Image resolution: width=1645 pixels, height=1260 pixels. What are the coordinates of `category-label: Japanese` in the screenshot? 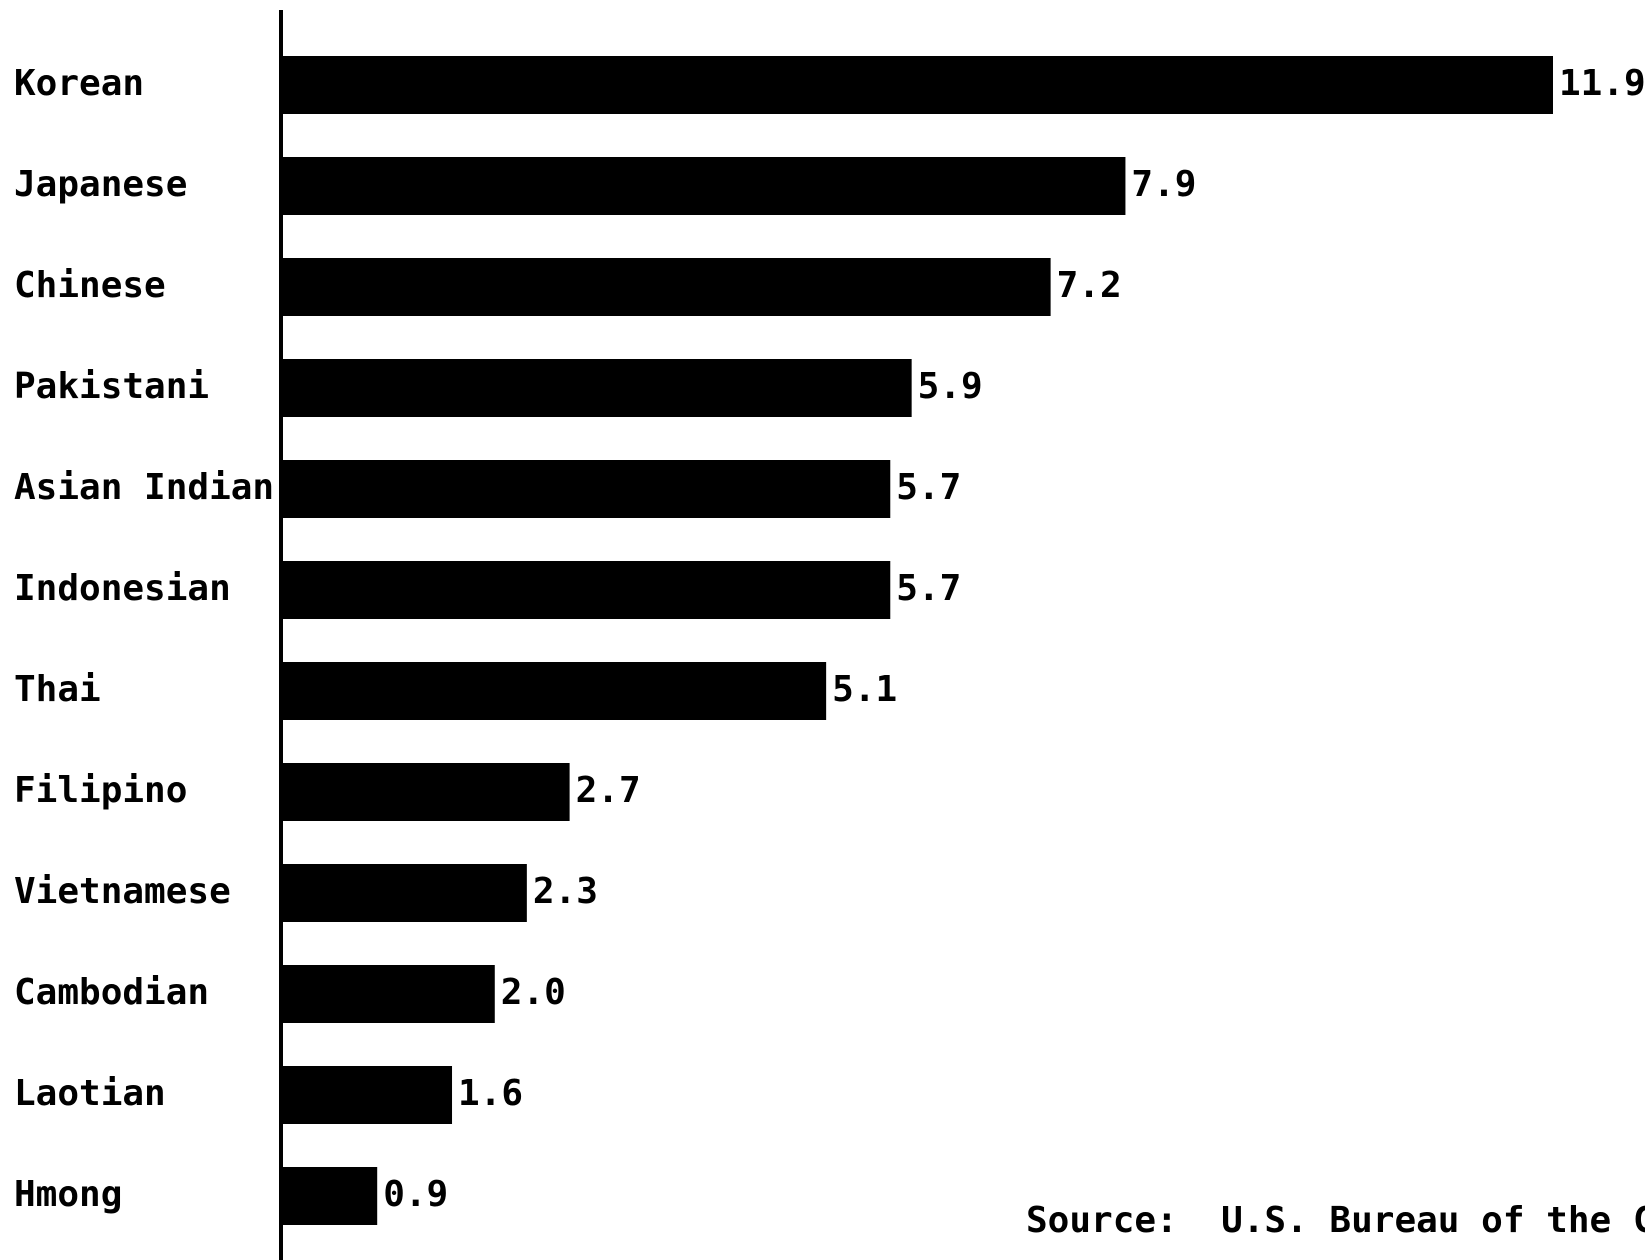 It's located at (100, 184).